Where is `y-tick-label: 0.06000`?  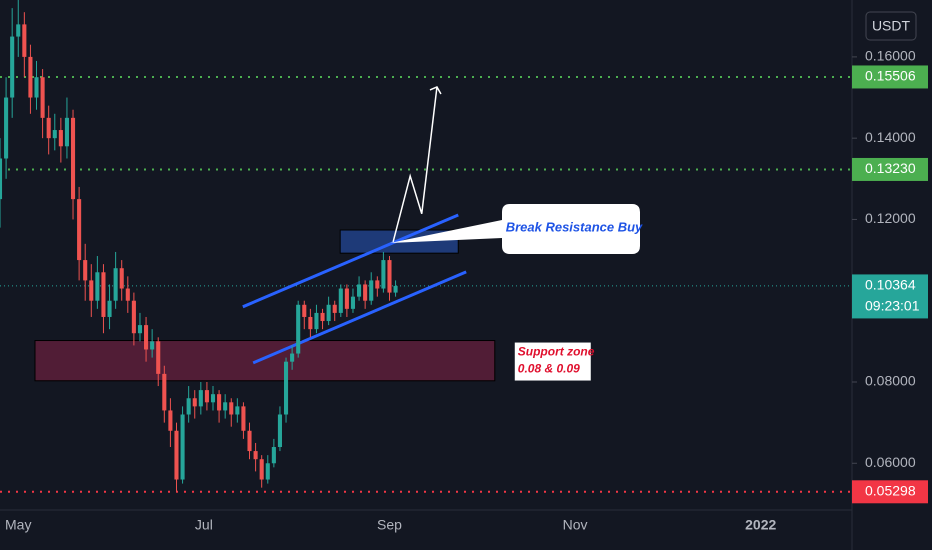
y-tick-label: 0.06000 is located at coordinates (890, 462).